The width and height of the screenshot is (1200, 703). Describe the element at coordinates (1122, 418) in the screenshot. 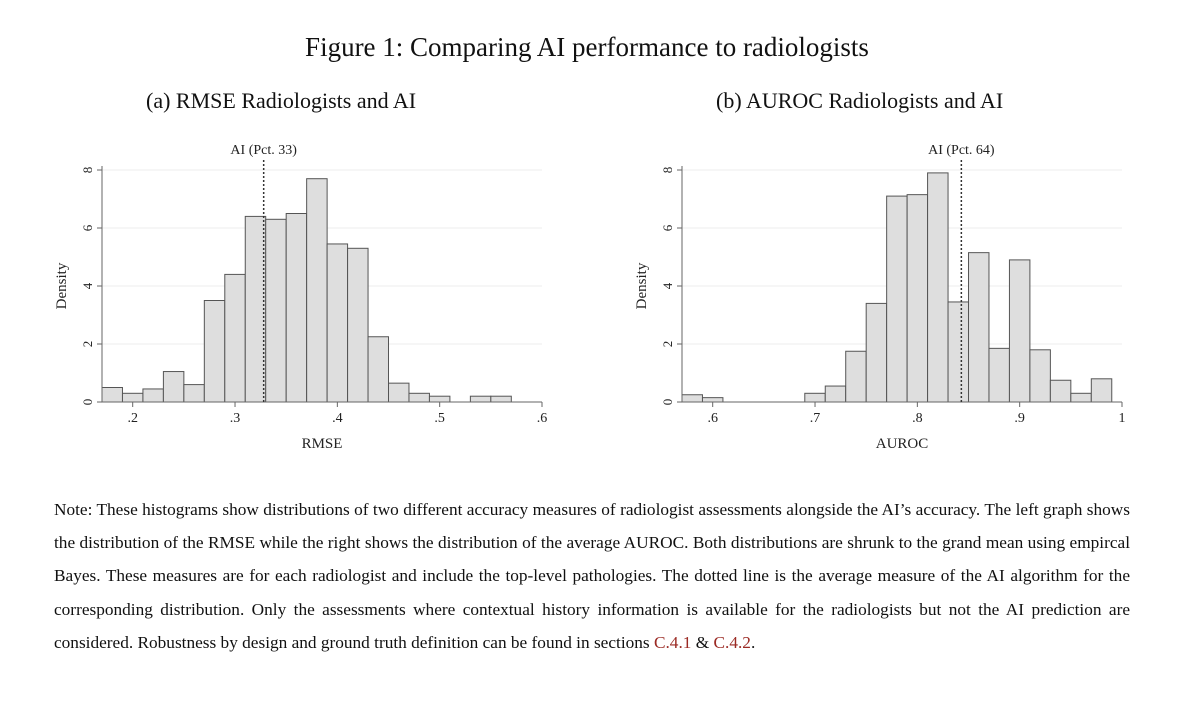

I see `x-tick-label: 1` at that location.